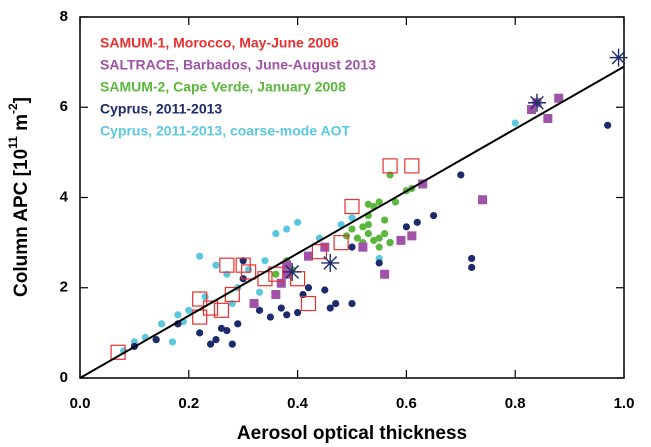  I want to click on y-tick-label: 0, so click(64, 377).